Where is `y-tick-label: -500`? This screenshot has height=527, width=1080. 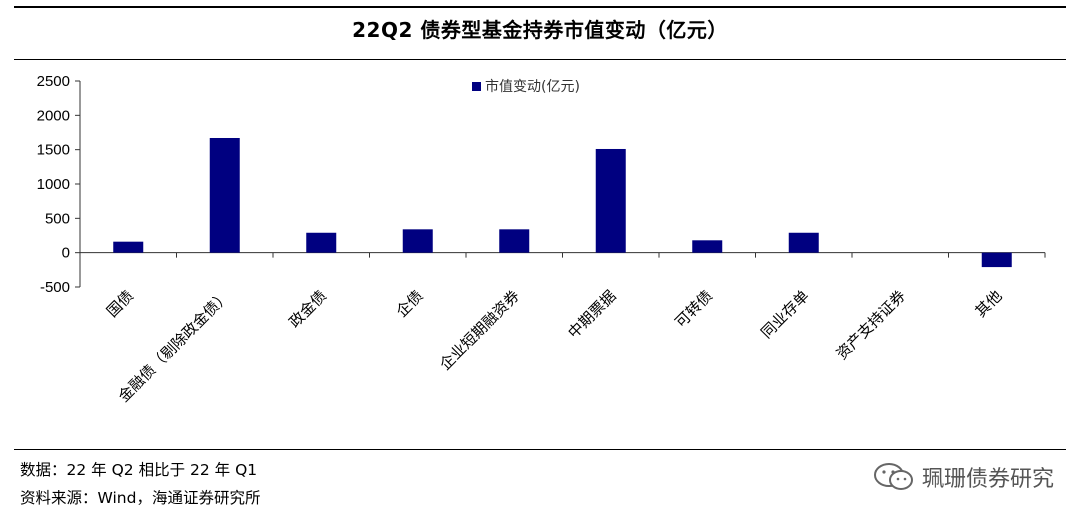
y-tick-label: -500 is located at coordinates (55, 287).